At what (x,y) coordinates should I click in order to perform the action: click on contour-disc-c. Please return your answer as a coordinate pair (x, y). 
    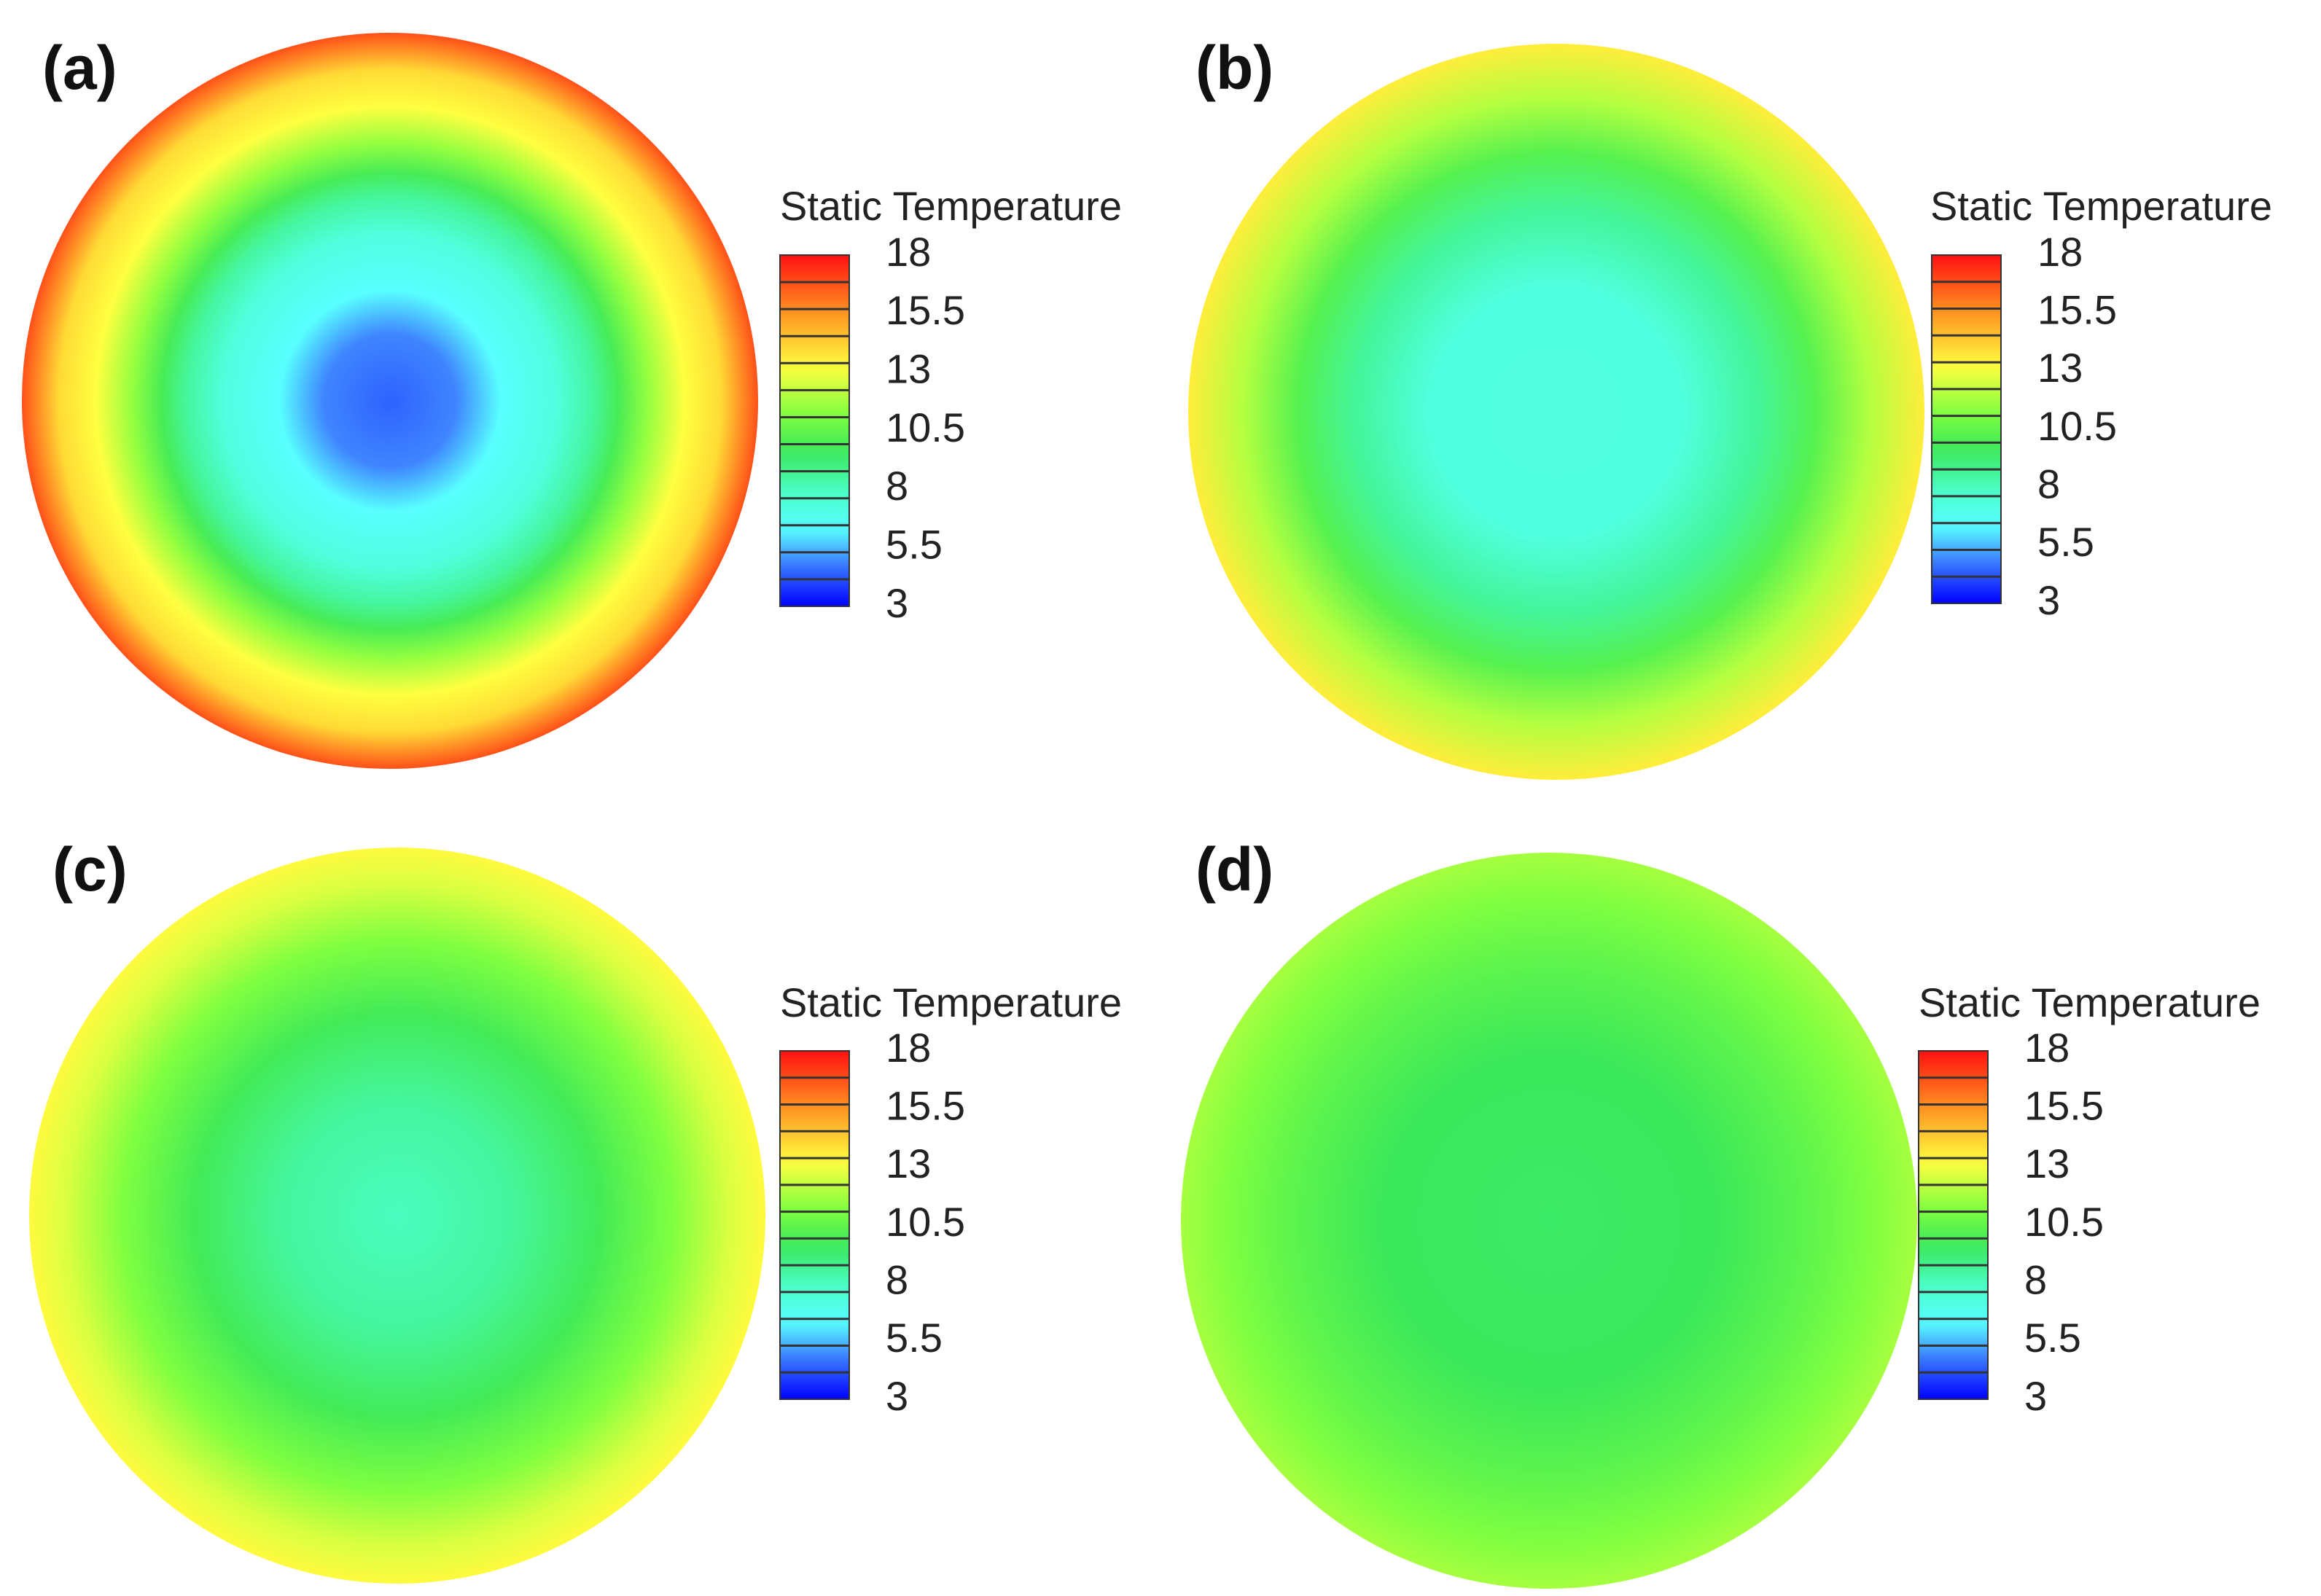
    Looking at the image, I should click on (397, 1216).